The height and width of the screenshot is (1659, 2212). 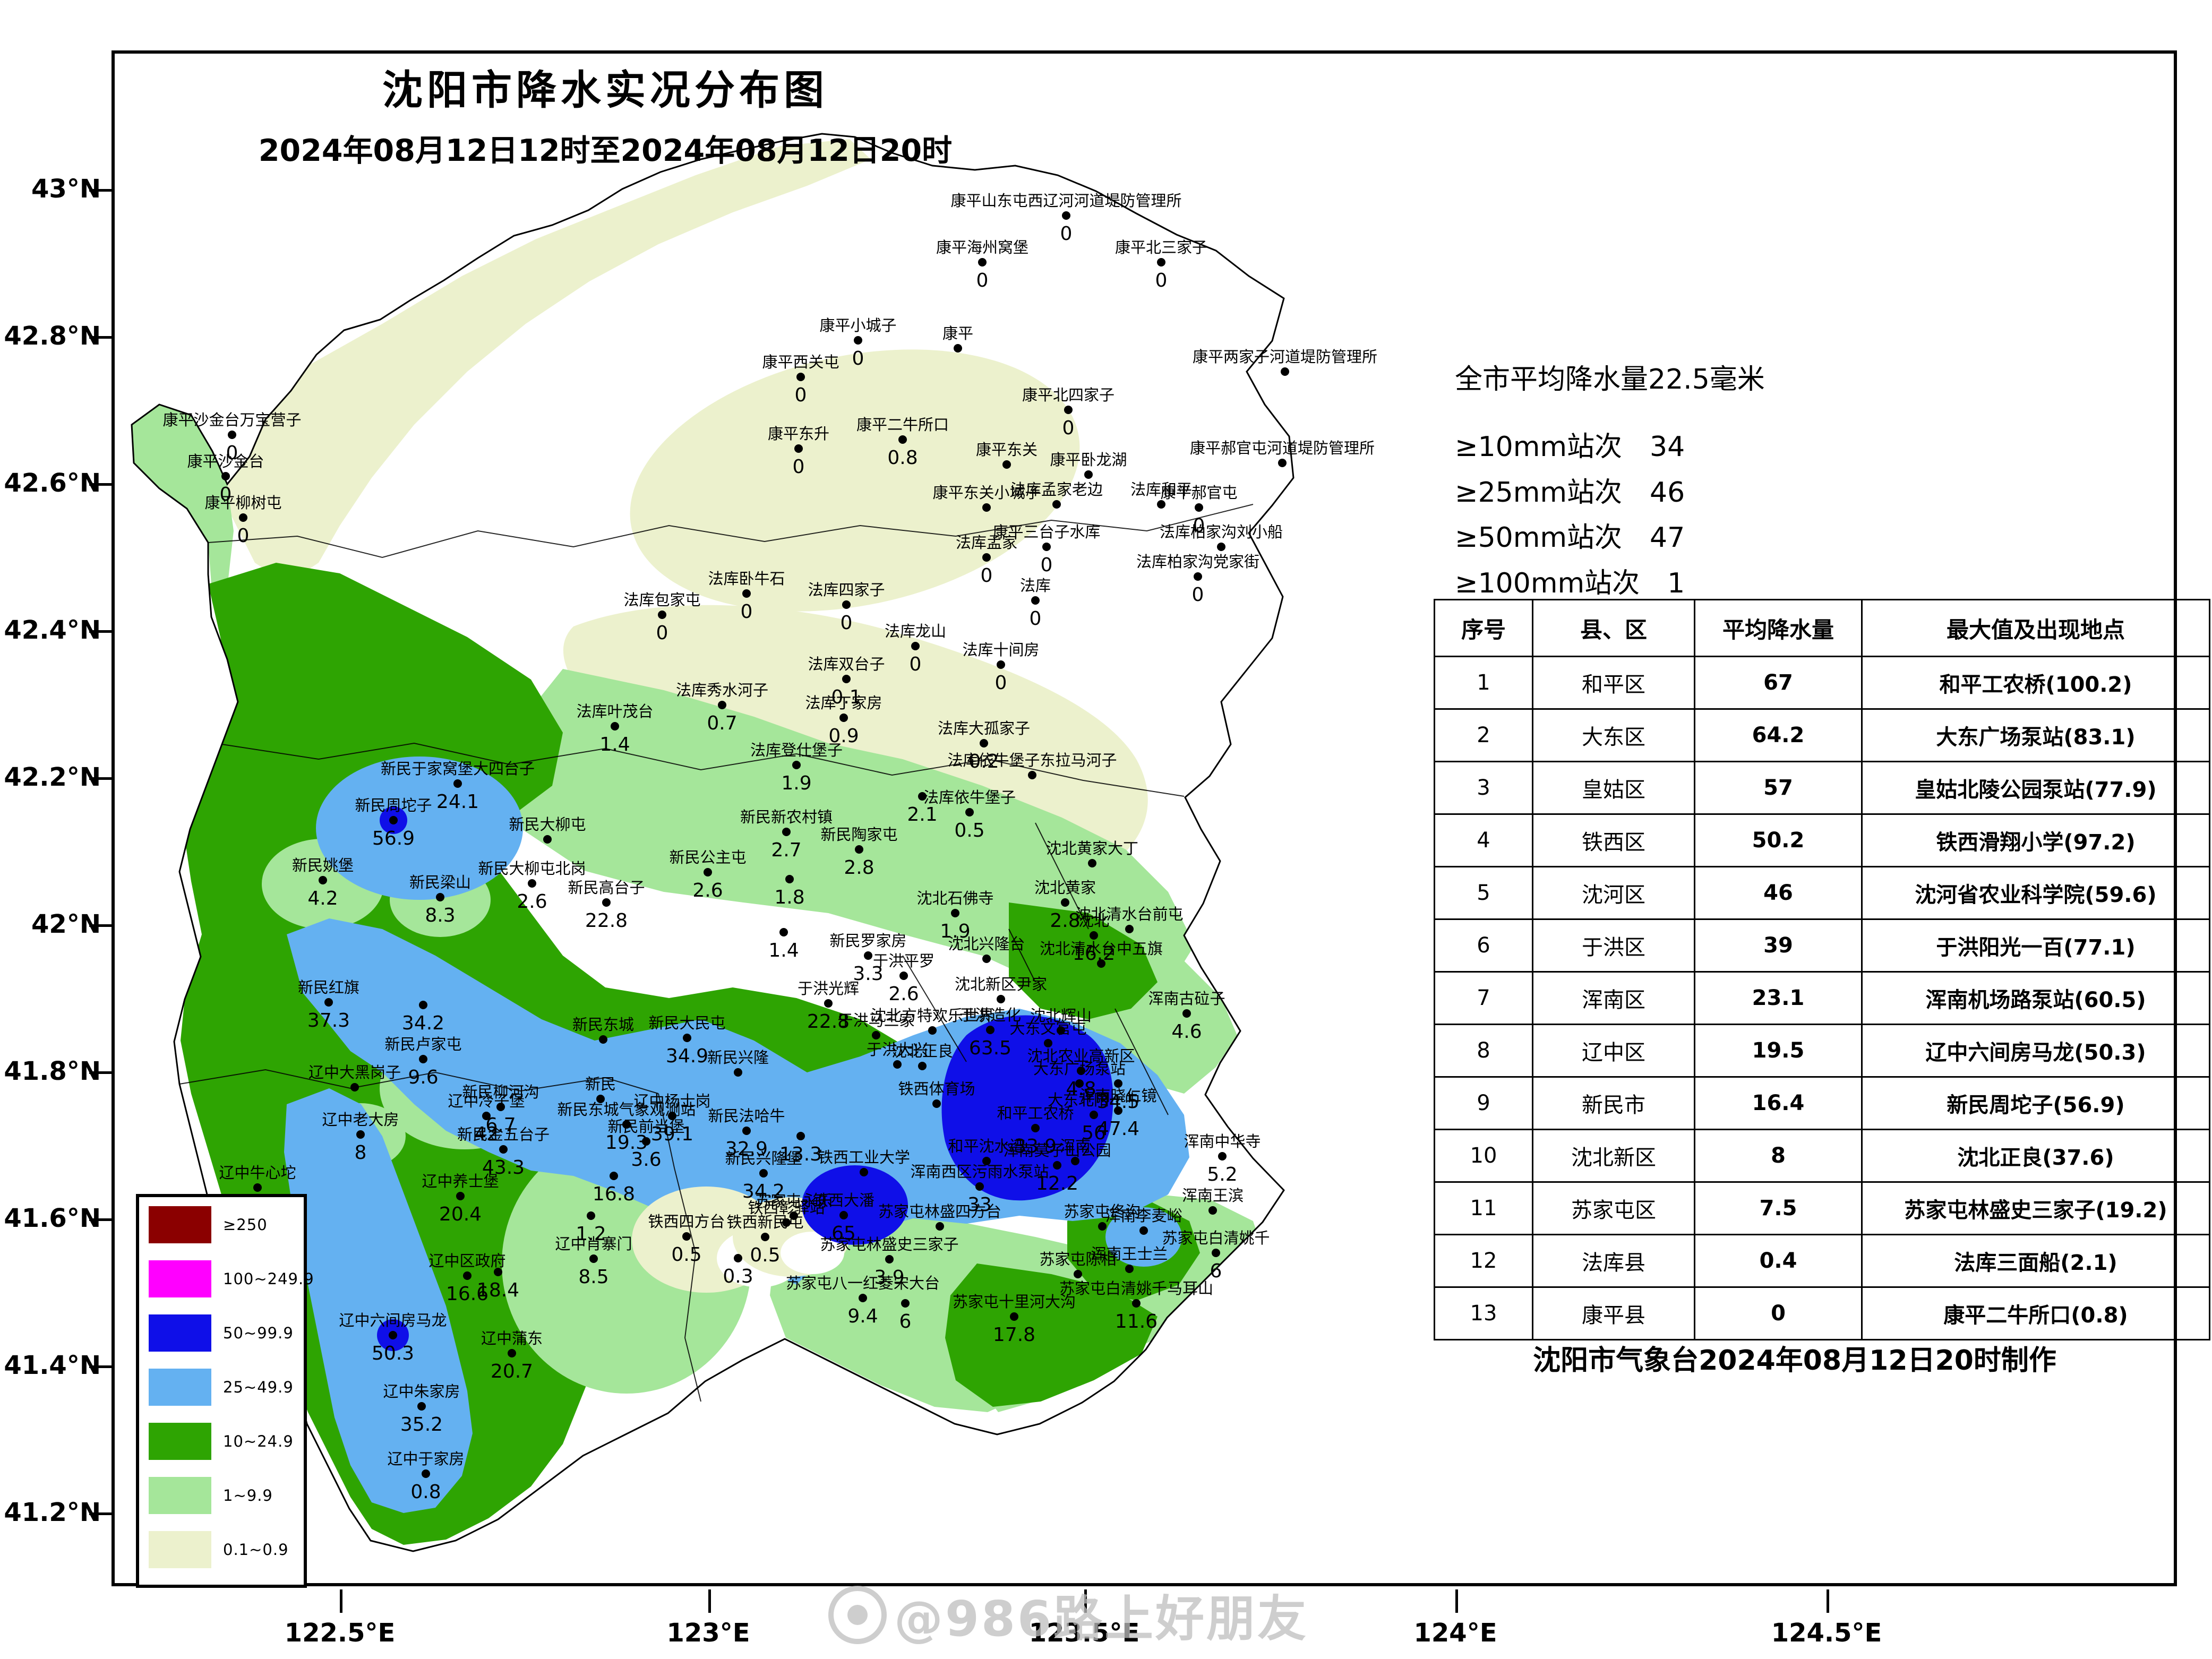 What do you see at coordinates (889, 1277) in the screenshot?
I see `station-value: 3.9` at bounding box center [889, 1277].